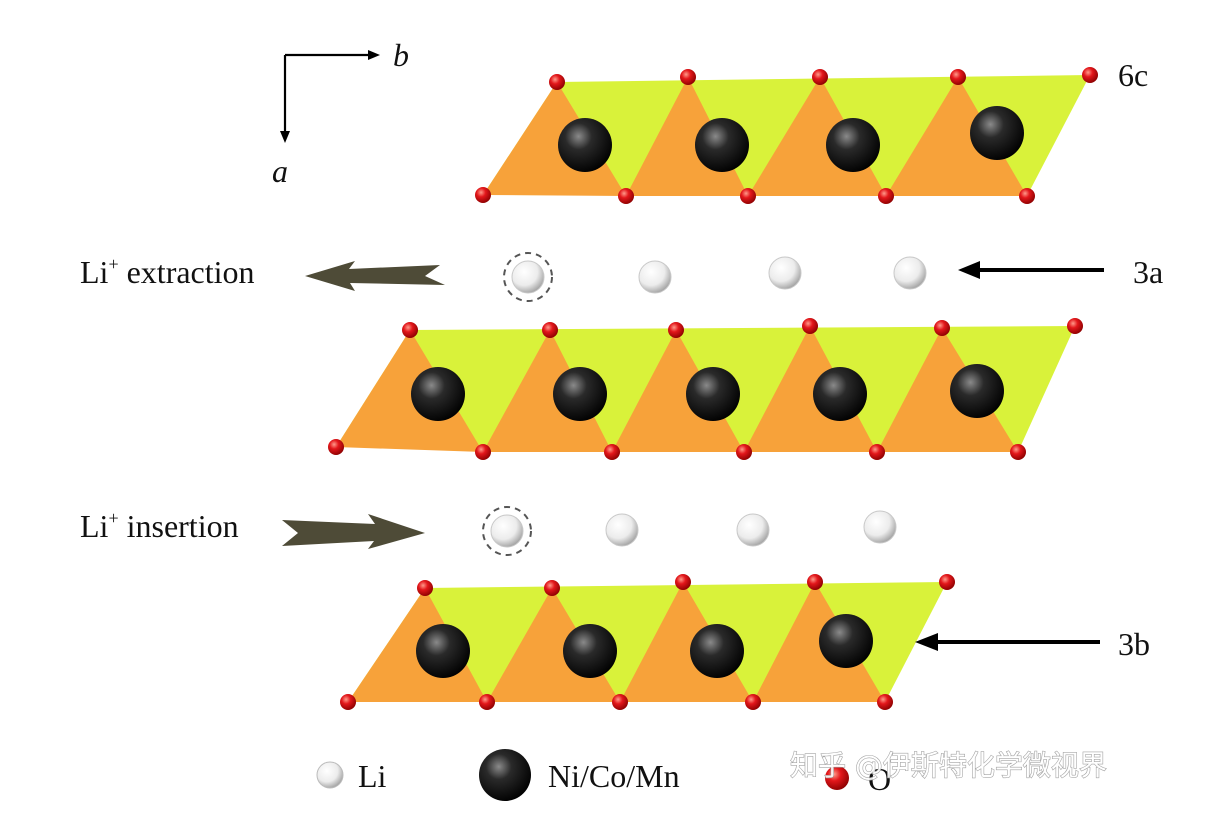 The height and width of the screenshot is (813, 1218). I want to click on li-extraction-label: Li+ extraction, so click(167, 272).